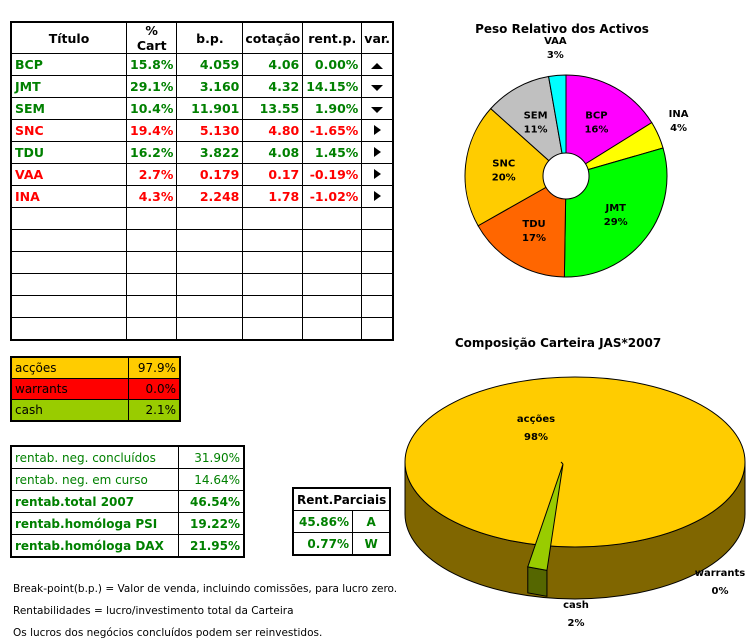 The image size is (755, 644). Describe the element at coordinates (211, 457) in the screenshot. I see `returns-value: 31.90%` at that location.